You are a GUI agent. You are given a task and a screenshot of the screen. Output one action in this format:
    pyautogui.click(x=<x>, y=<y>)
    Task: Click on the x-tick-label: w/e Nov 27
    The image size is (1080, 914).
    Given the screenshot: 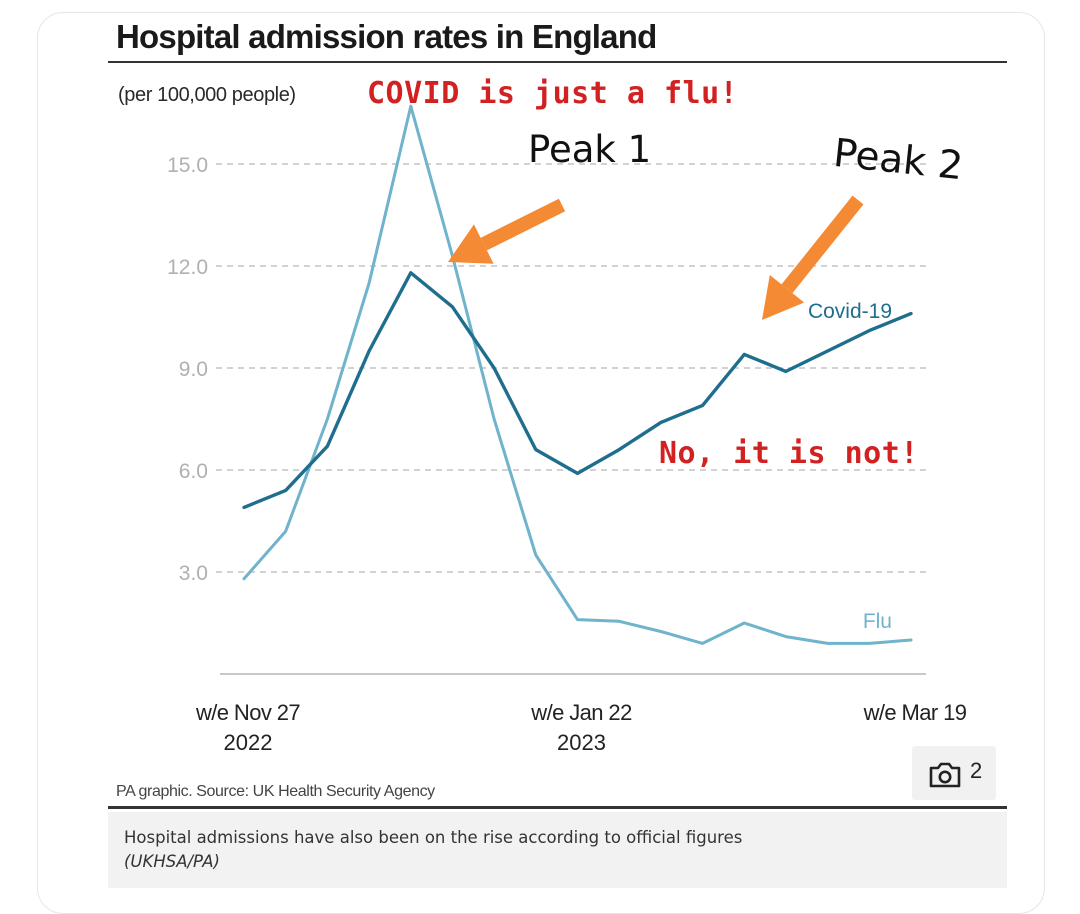 What is the action you would take?
    pyautogui.click(x=247, y=712)
    